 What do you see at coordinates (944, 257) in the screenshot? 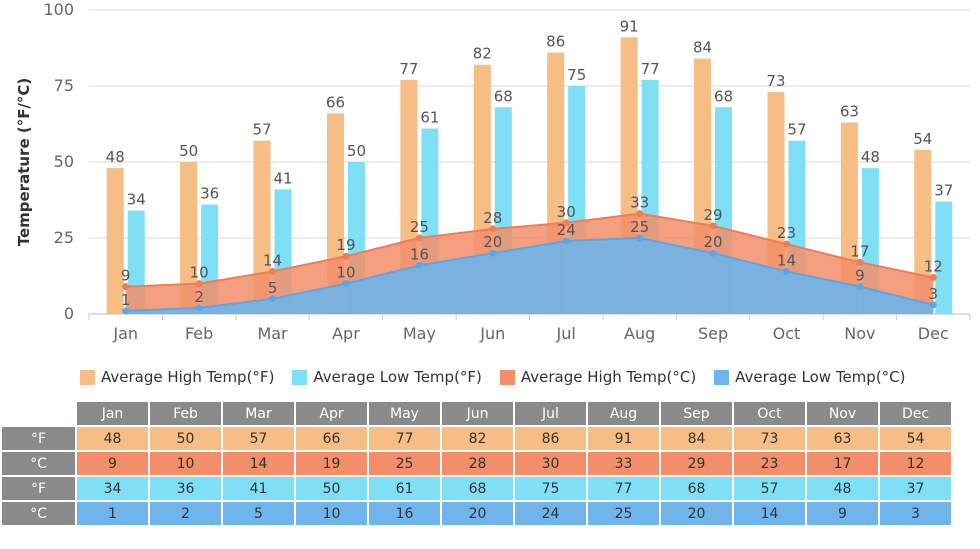
I see `bar-low-f` at bounding box center [944, 257].